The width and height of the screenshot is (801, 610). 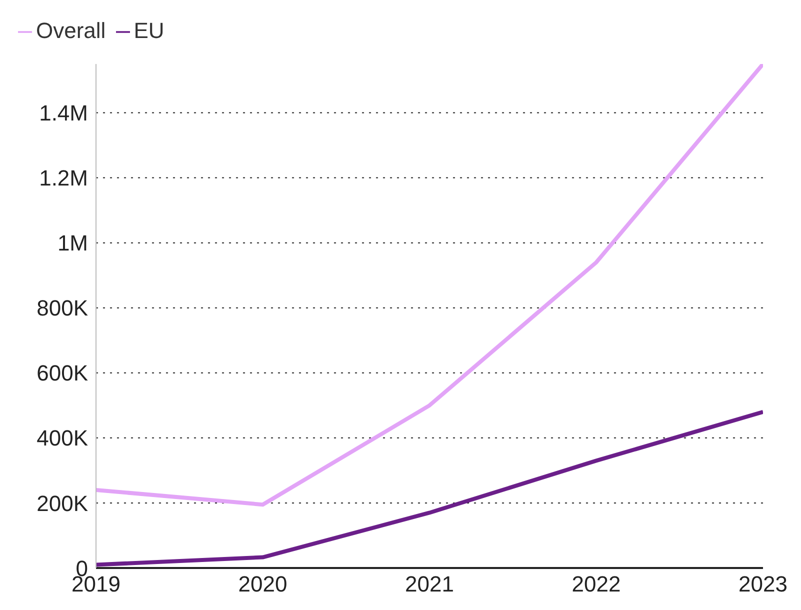 What do you see at coordinates (62, 503) in the screenshot?
I see `y-tick-label: 200K` at bounding box center [62, 503].